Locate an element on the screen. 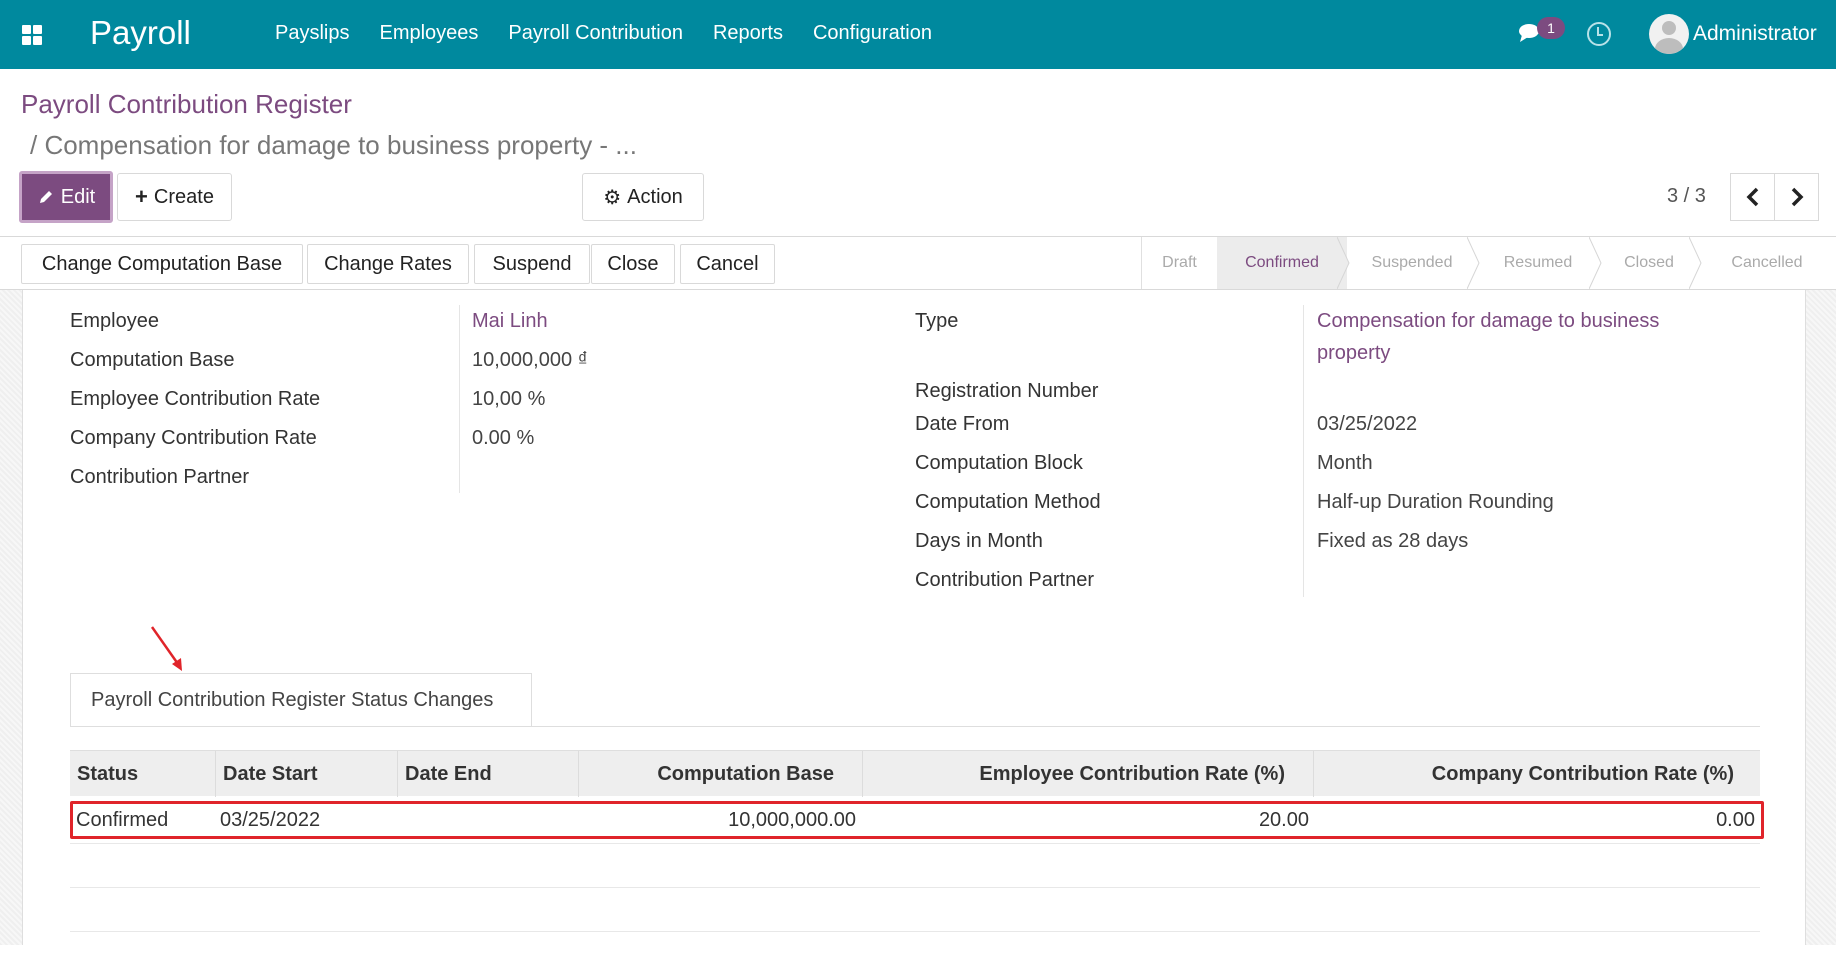 This screenshot has height=975, width=1836. stage-cancelled: Cancelled is located at coordinates (1767, 263).